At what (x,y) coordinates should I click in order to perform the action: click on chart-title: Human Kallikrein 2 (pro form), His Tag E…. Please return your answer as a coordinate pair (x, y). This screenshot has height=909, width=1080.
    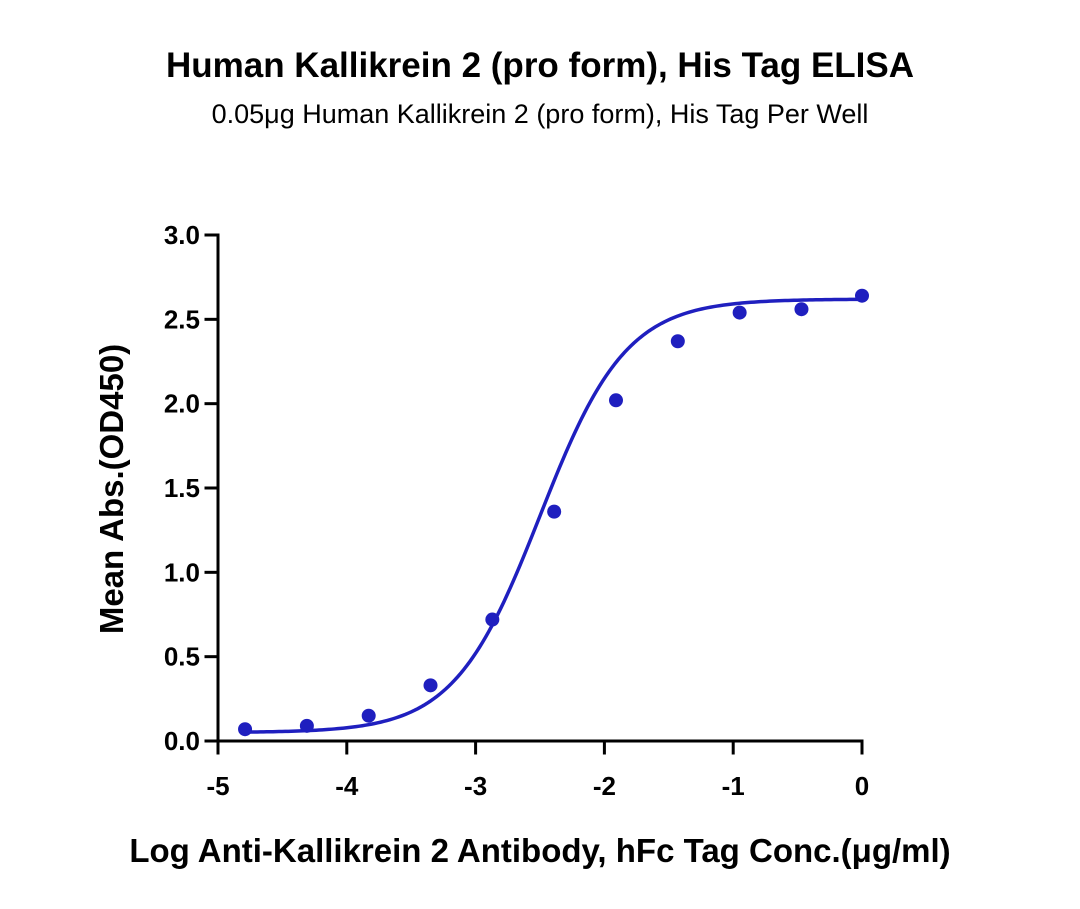
    Looking at the image, I should click on (540, 65).